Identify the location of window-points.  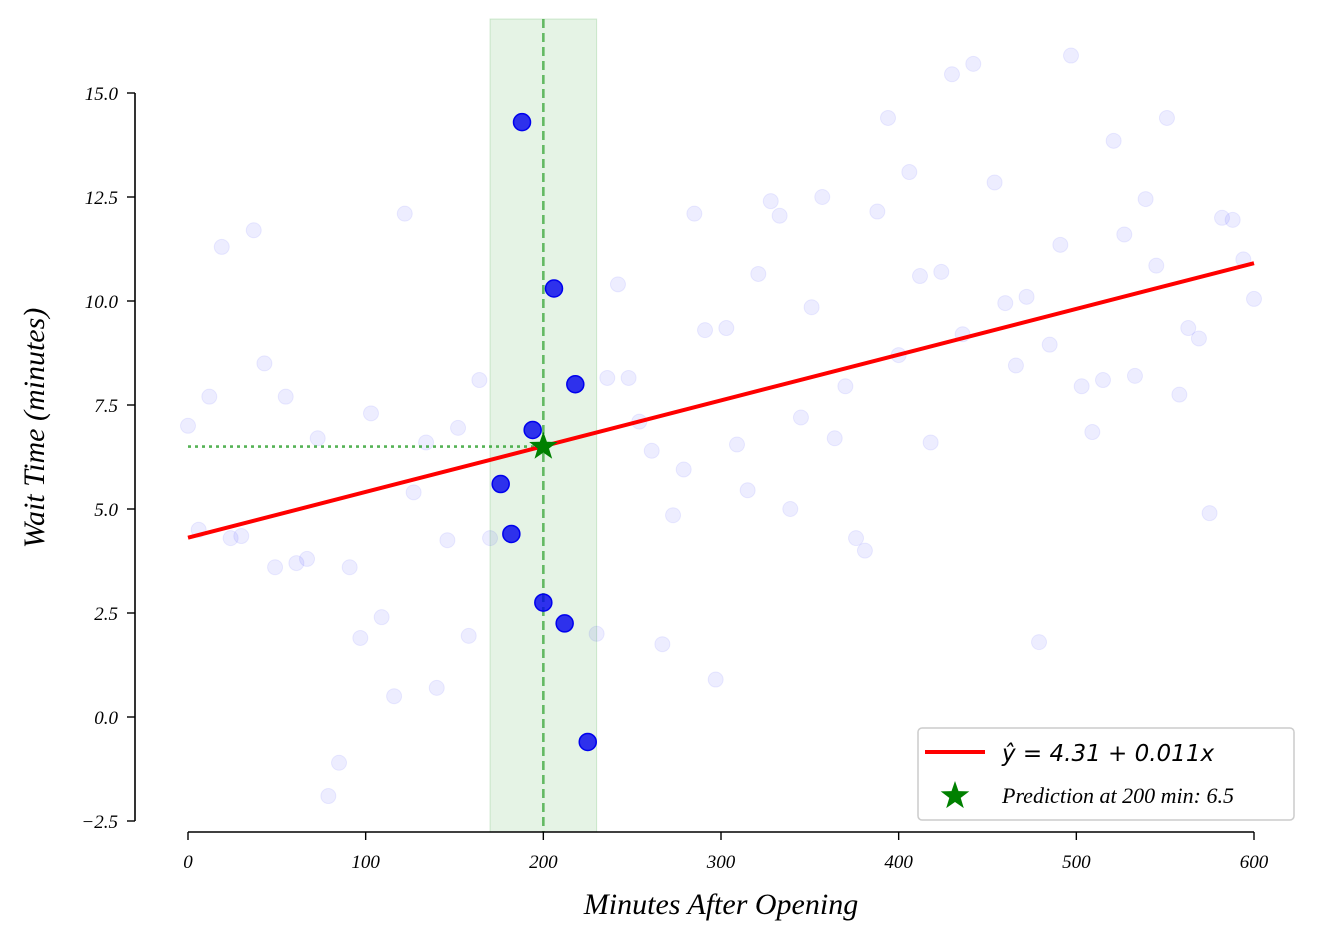
(544, 432).